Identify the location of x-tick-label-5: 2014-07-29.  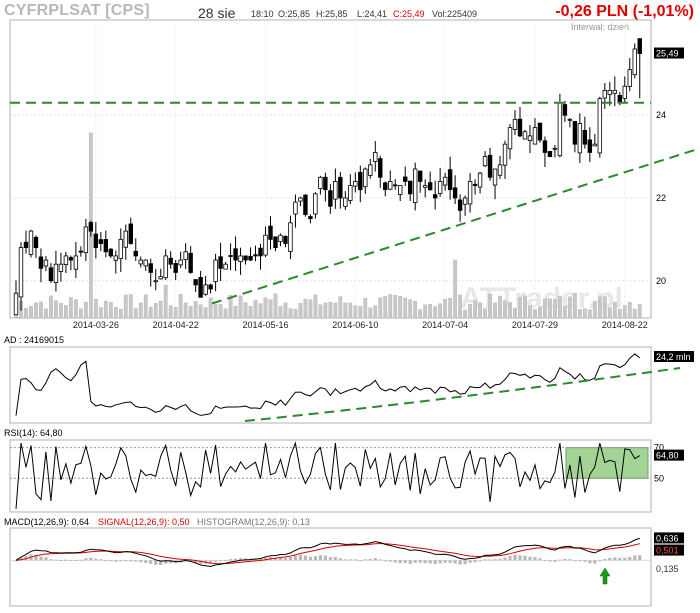
(535, 325).